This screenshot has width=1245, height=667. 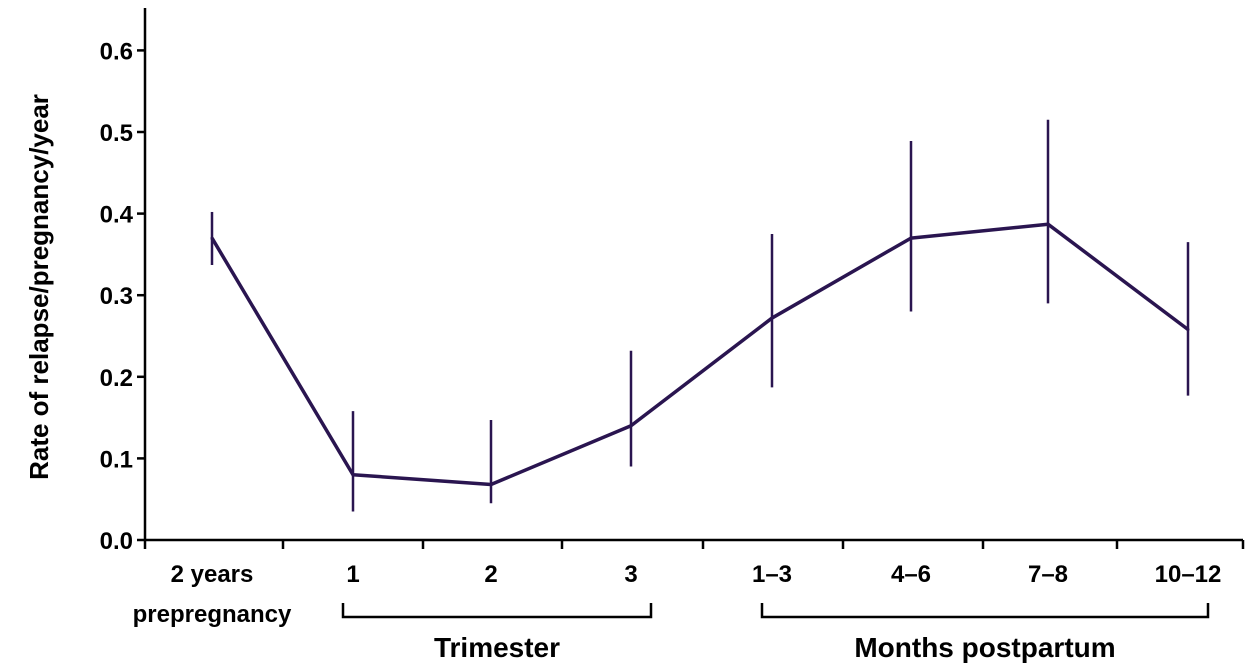 I want to click on y-tick-label: 0.5, so click(x=116, y=133).